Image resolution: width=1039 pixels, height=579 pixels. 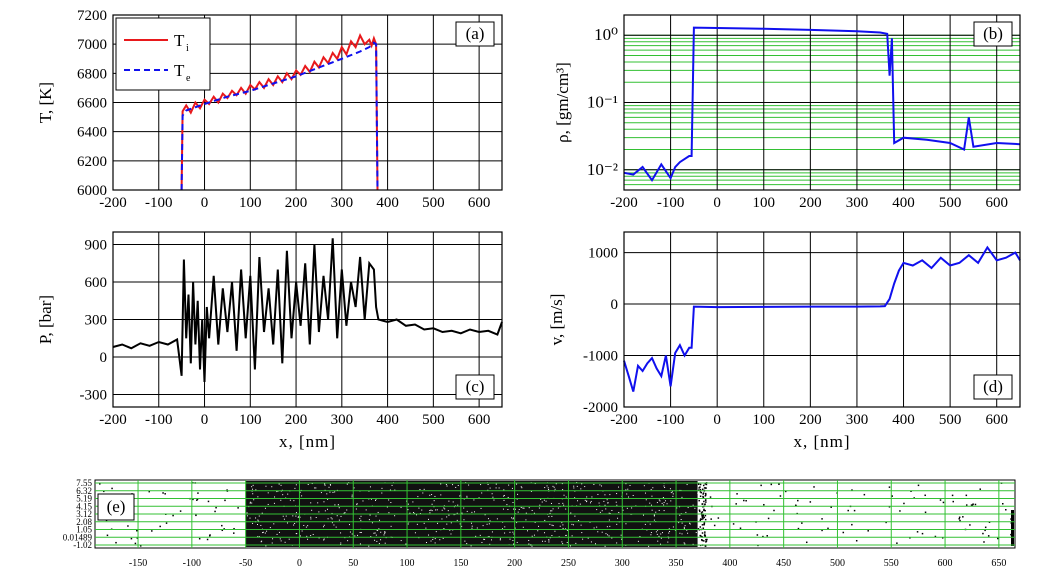 What do you see at coordinates (562, 102) in the screenshot?
I see `y-axis-label: ρ, [gm/cm³]` at bounding box center [562, 102].